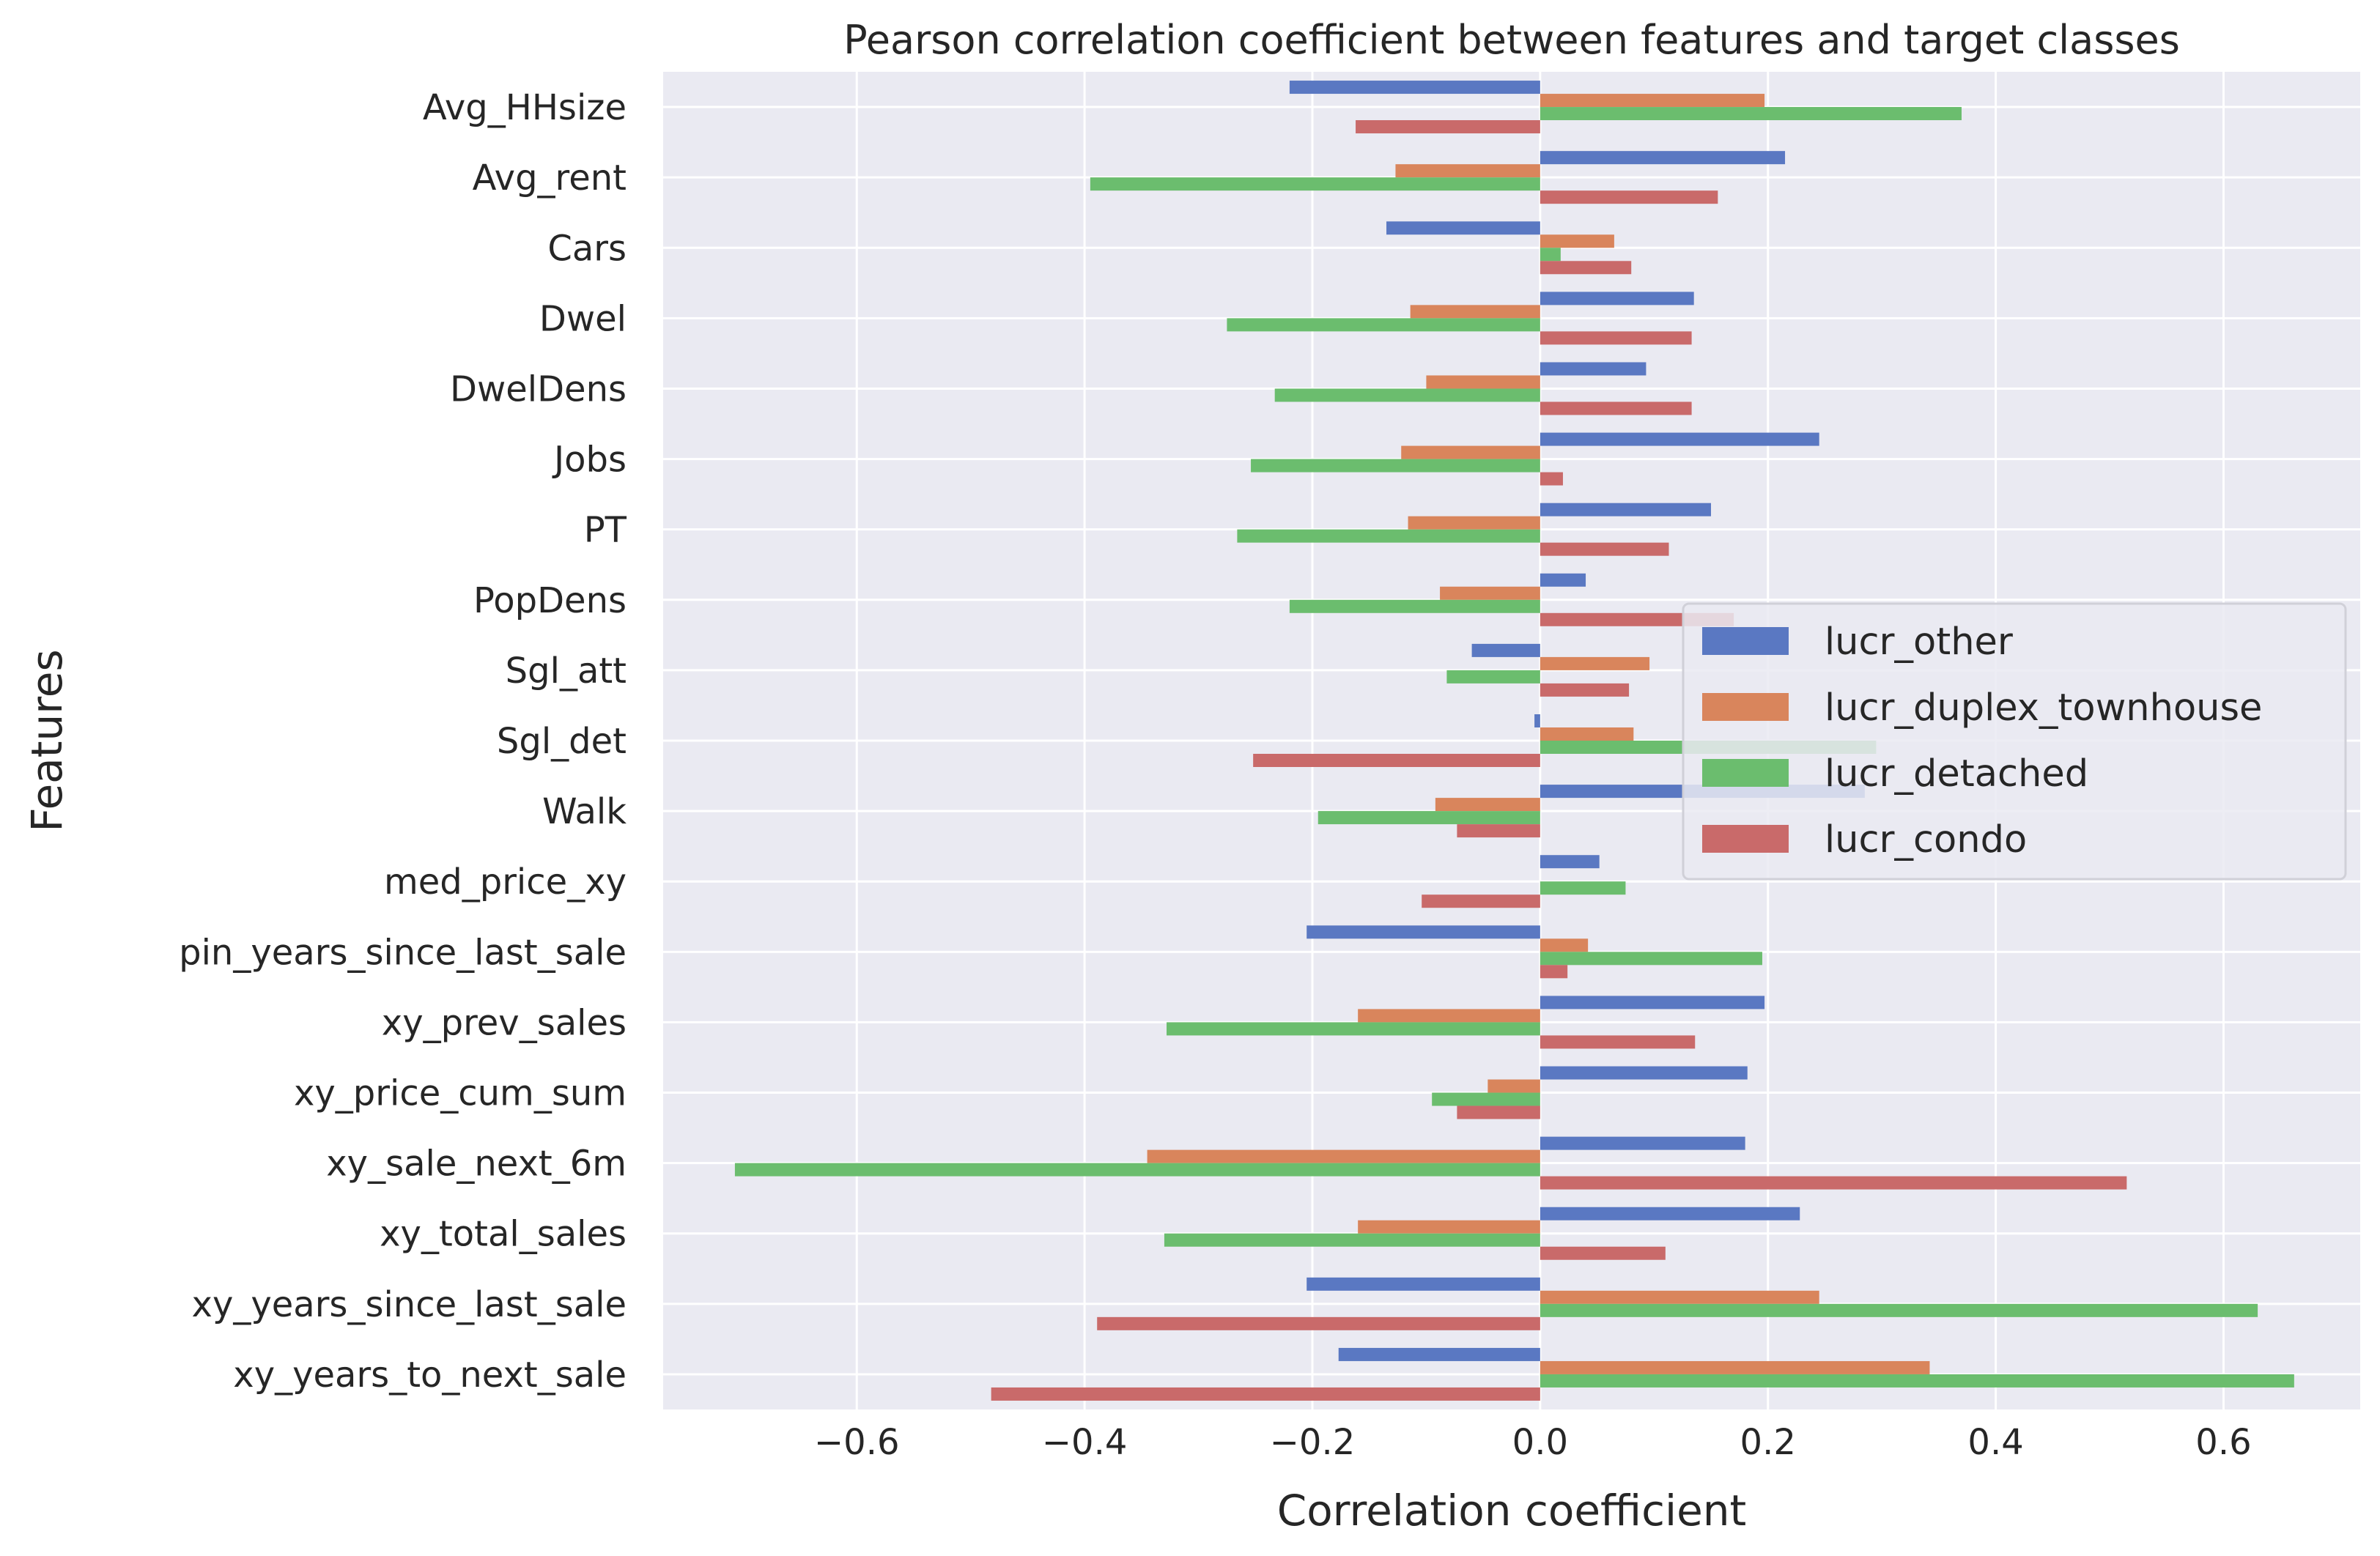  What do you see at coordinates (1085, 1442) in the screenshot?
I see `x-tick-label: −0.4` at bounding box center [1085, 1442].